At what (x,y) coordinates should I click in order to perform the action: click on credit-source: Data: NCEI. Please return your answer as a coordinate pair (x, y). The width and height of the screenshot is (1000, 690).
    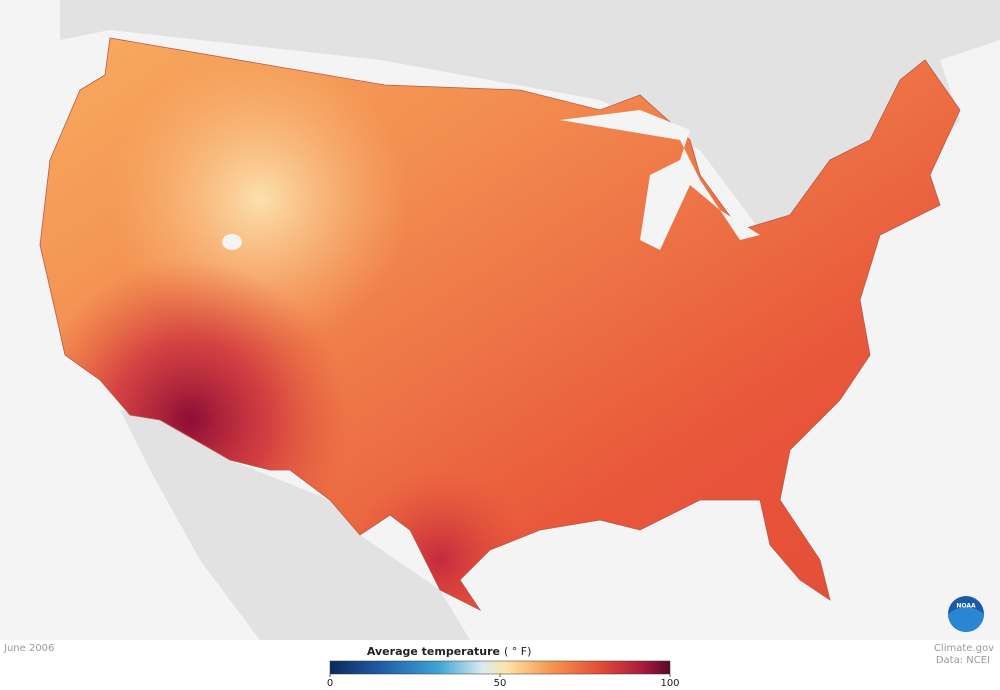
    Looking at the image, I should click on (963, 660).